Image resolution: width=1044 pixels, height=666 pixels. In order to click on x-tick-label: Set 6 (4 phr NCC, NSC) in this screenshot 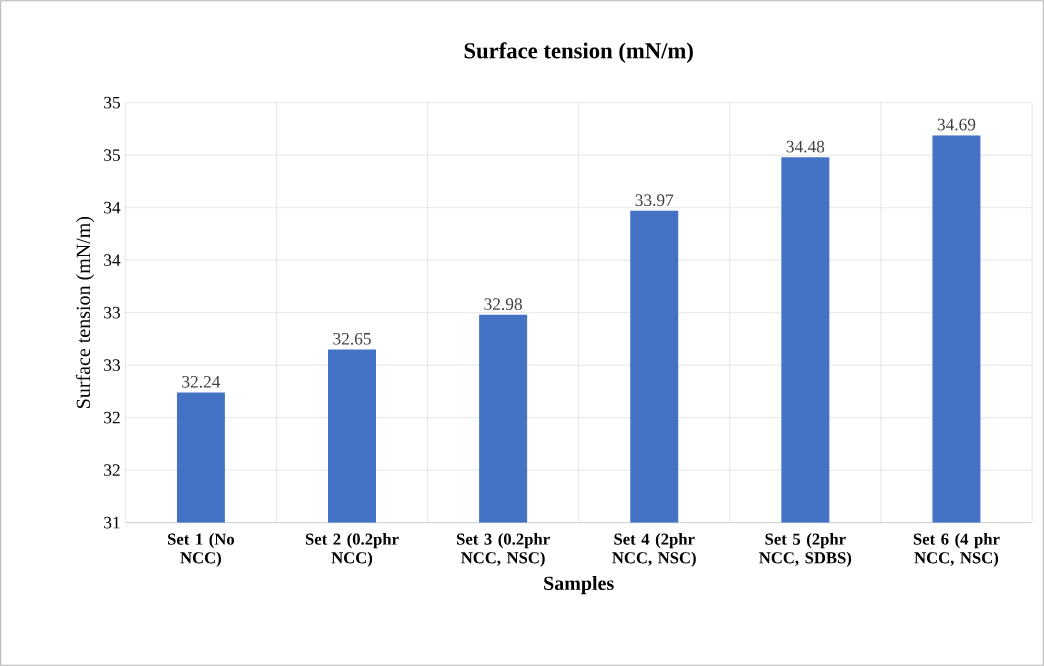, I will do `click(956, 550)`.